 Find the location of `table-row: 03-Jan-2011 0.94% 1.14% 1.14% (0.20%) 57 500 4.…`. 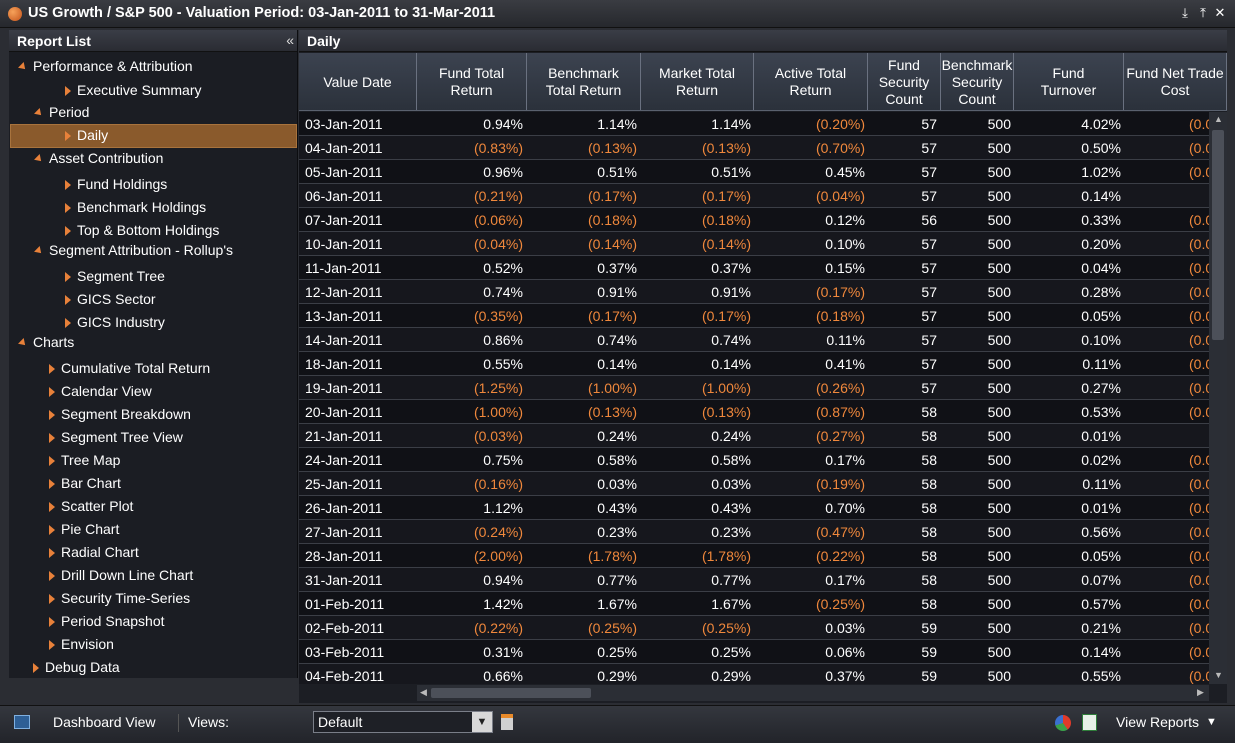

table-row: 03-Jan-2011 0.94% 1.14% 1.14% (0.20%) 57 500 4.… is located at coordinates (754, 124).